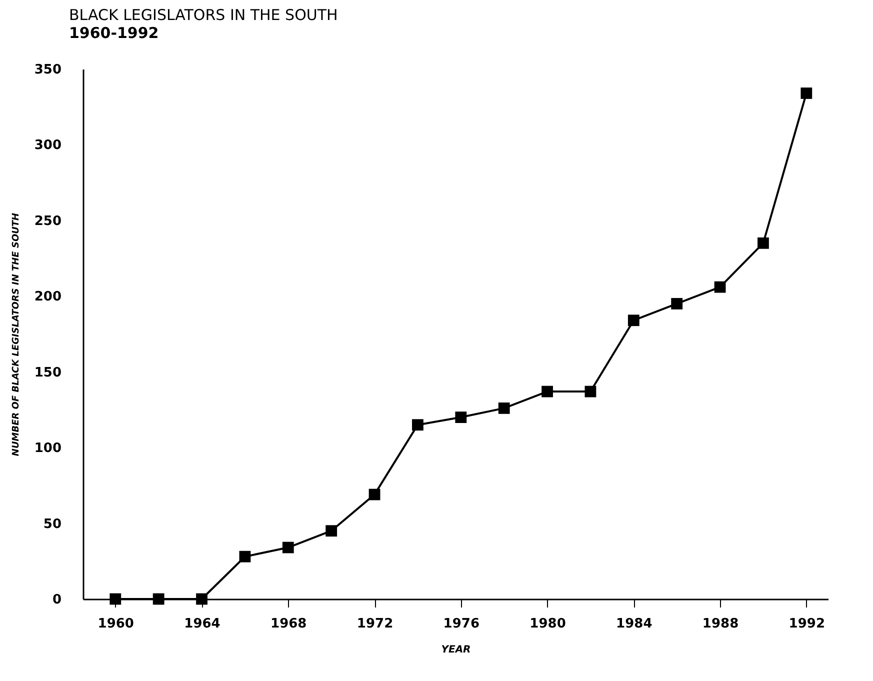 This screenshot has height=681, width=873. What do you see at coordinates (48, 146) in the screenshot?
I see `y-tick-label: 300` at bounding box center [48, 146].